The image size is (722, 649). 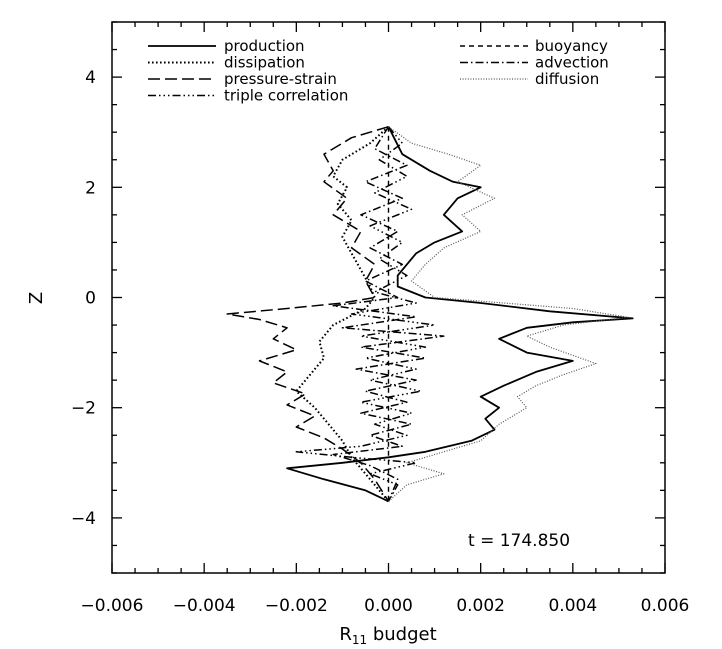 What do you see at coordinates (342, 314) in the screenshot?
I see `series-line-dissipation` at bounding box center [342, 314].